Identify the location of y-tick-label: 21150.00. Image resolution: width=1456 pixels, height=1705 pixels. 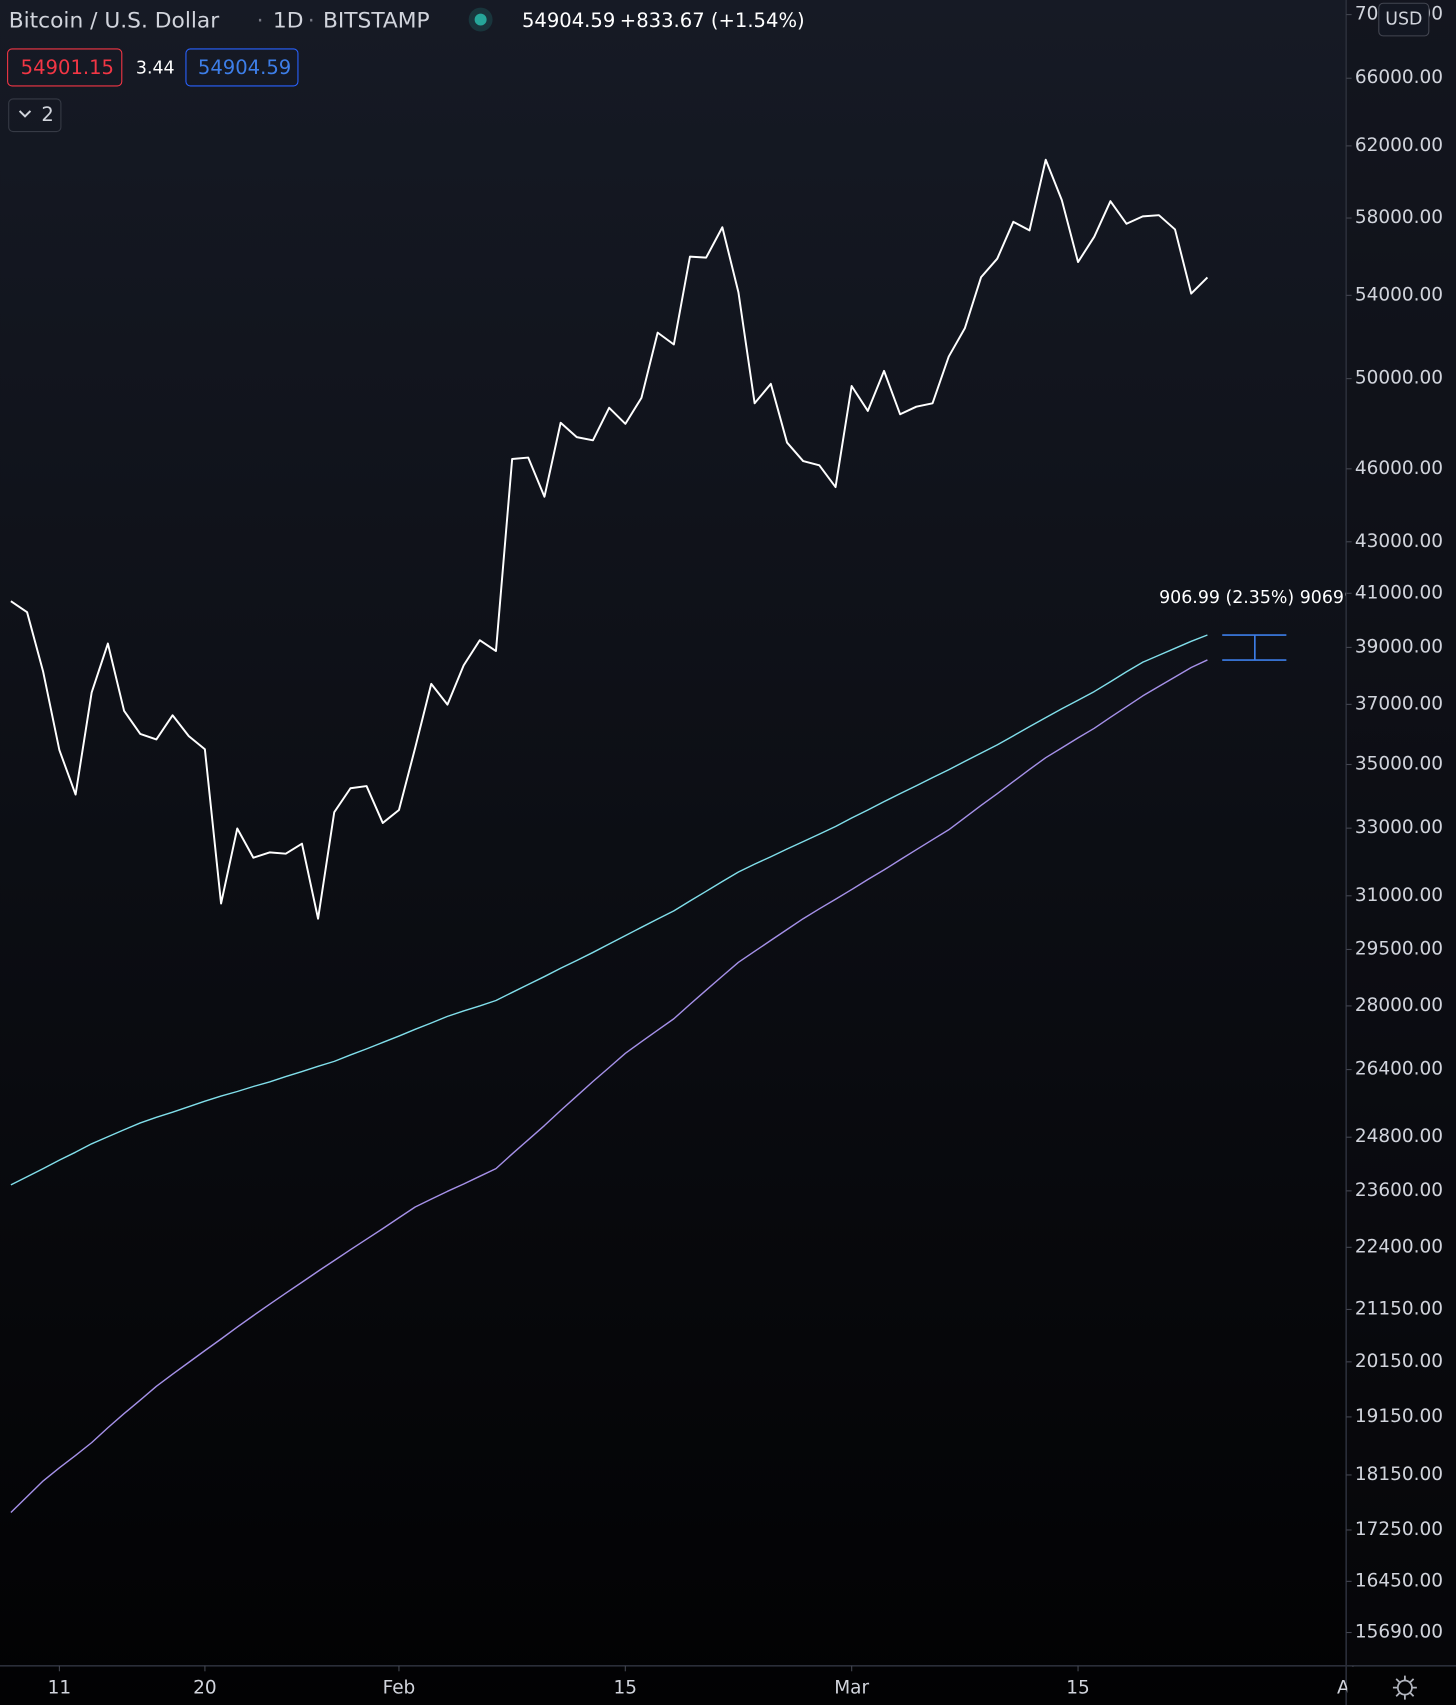
(1399, 1308).